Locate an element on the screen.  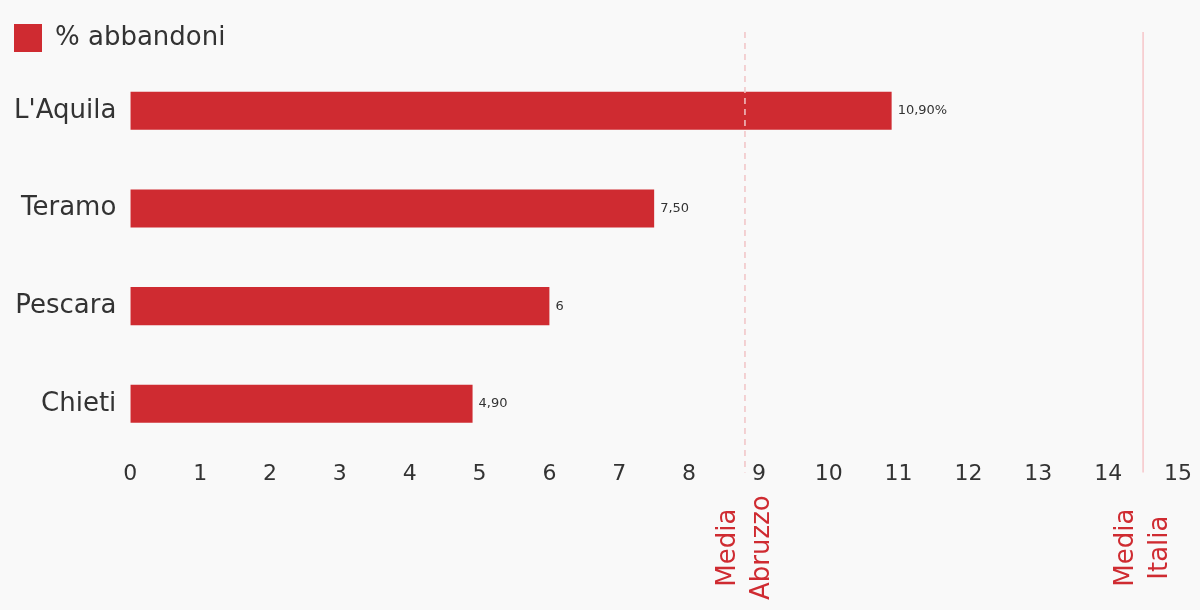
ref-line-label: Media Italia is located at coordinates (1140, 547).